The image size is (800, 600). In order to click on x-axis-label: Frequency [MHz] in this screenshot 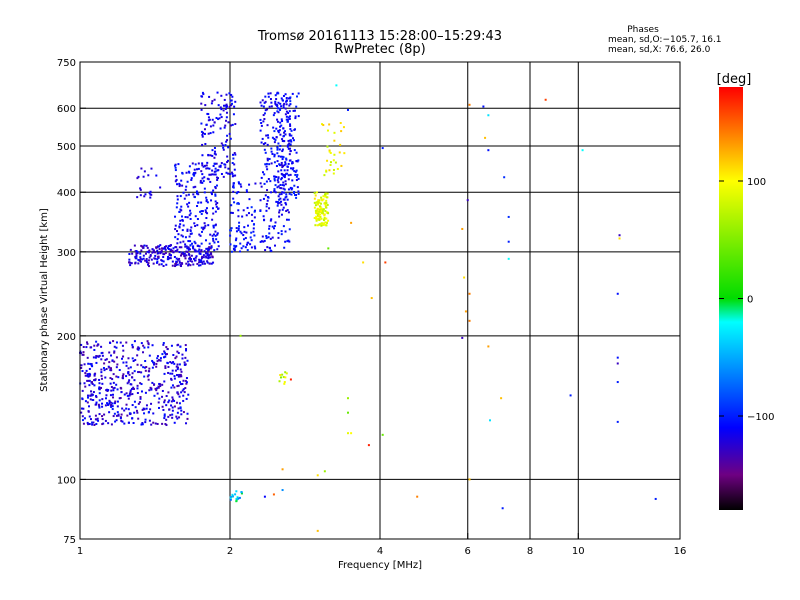, I will do `click(380, 565)`.